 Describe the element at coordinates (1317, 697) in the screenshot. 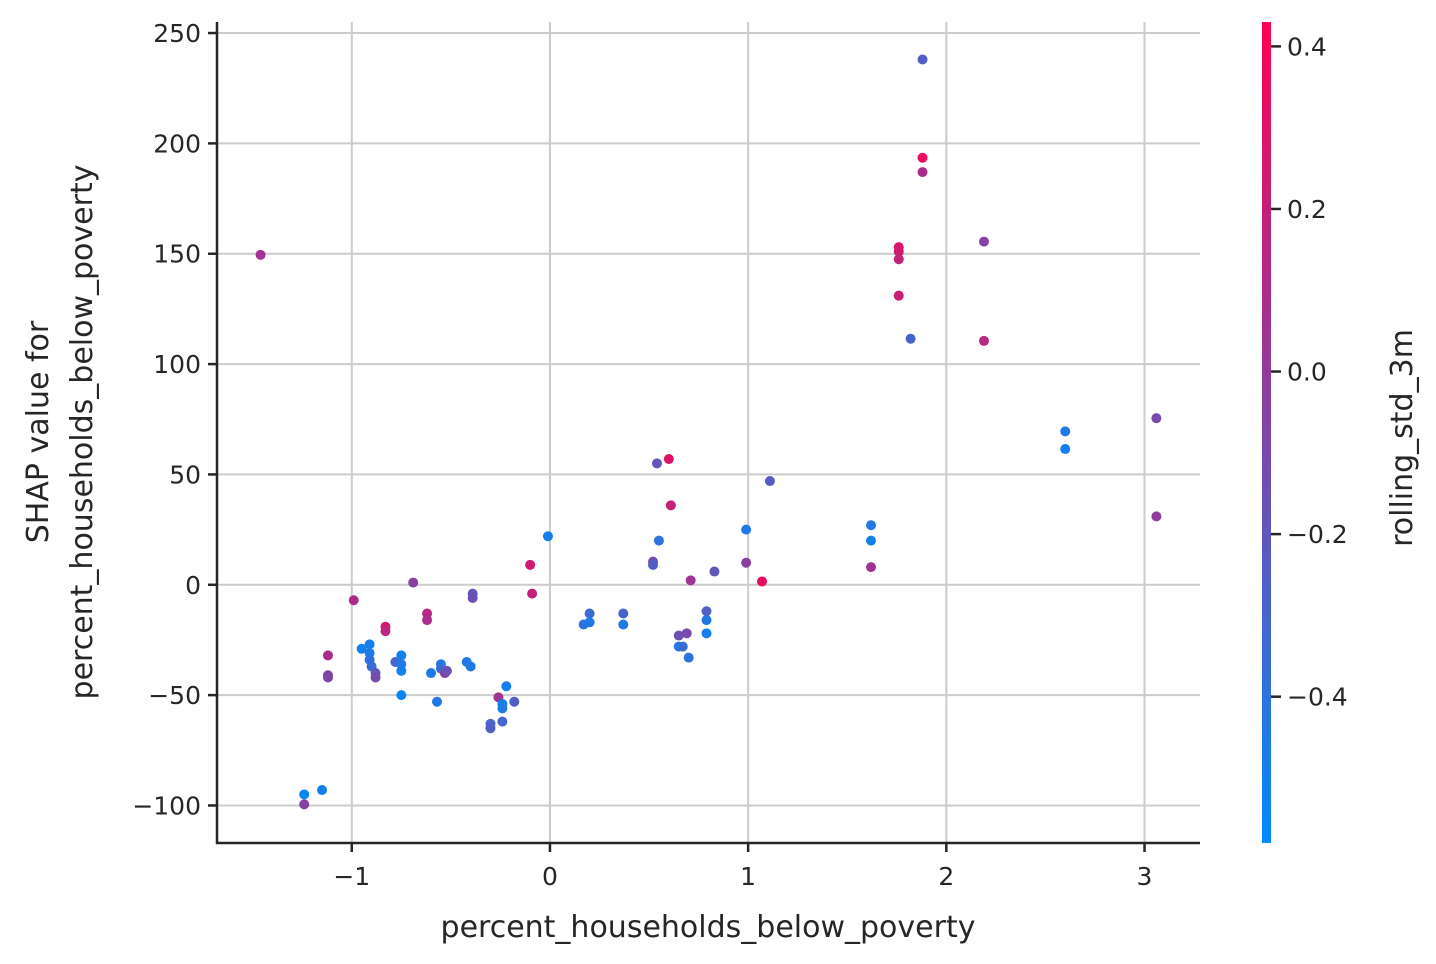

I see `colorbar-tick-label: −0.4` at that location.